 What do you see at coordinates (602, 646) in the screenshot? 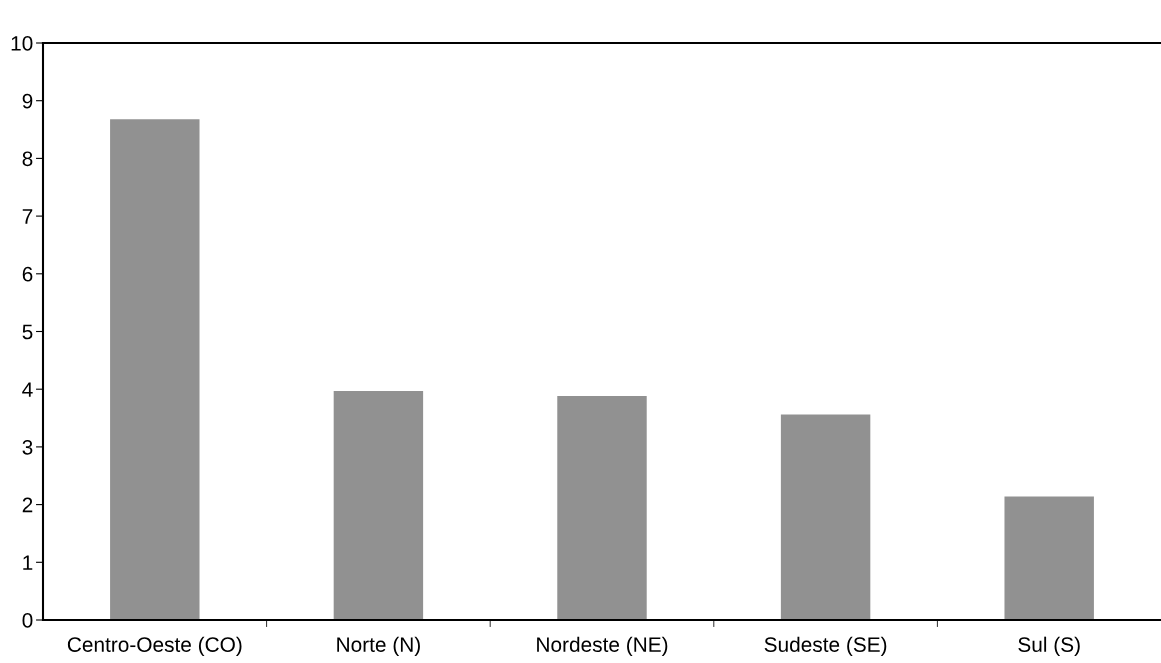
I see `x-tick-label: Nordeste (NE)` at bounding box center [602, 646].